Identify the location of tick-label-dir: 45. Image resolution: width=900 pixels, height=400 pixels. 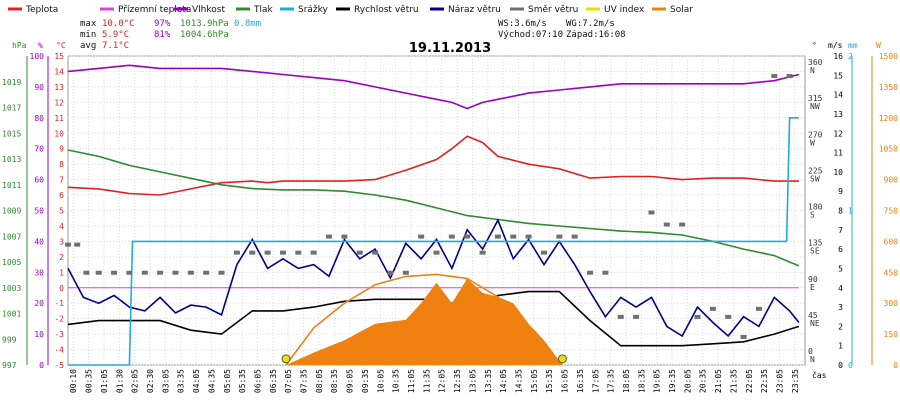
(813, 315).